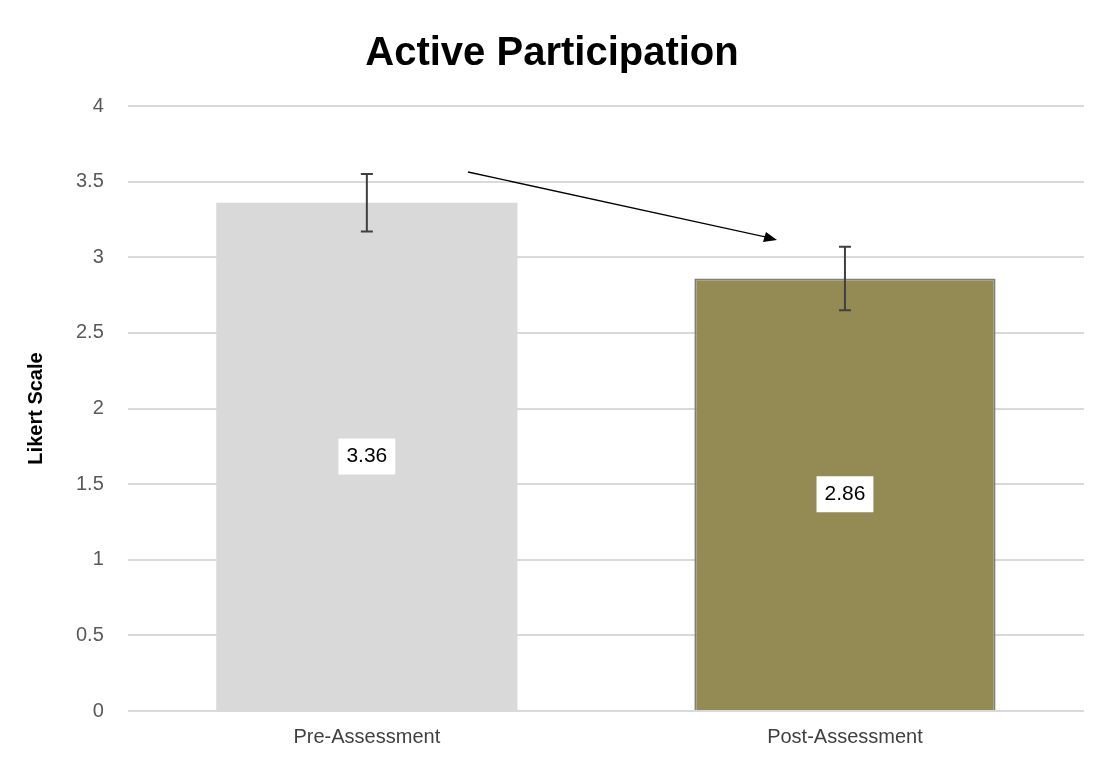 The image size is (1106, 775). Describe the element at coordinates (89, 180) in the screenshot. I see `y-tick-label: 3.5` at that location.